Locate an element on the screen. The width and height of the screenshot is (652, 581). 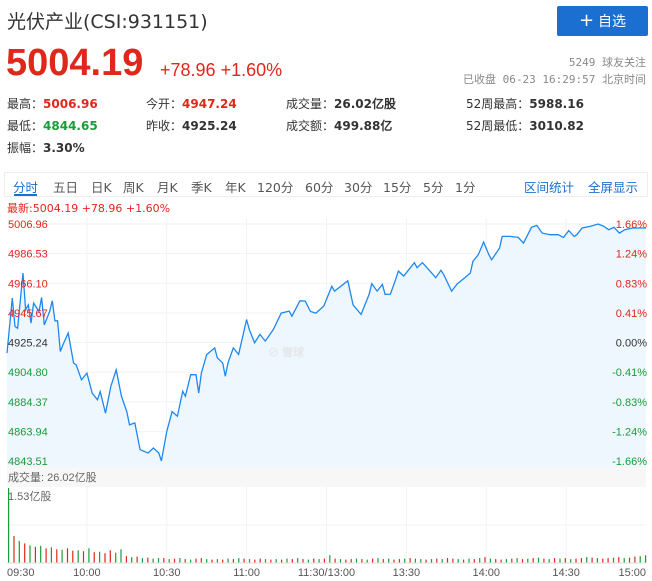
stat-label: 振幅： is located at coordinates (25, 148).